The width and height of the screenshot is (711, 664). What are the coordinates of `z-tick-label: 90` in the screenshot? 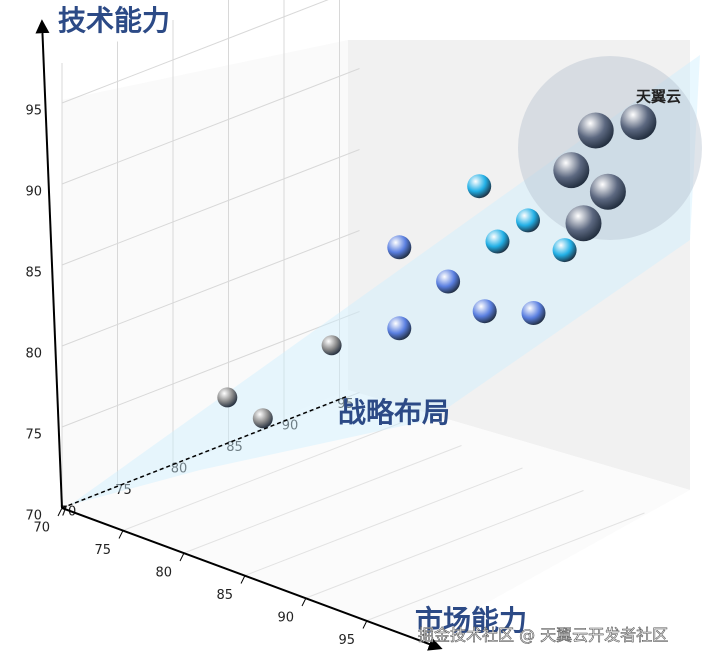 It's located at (290, 426).